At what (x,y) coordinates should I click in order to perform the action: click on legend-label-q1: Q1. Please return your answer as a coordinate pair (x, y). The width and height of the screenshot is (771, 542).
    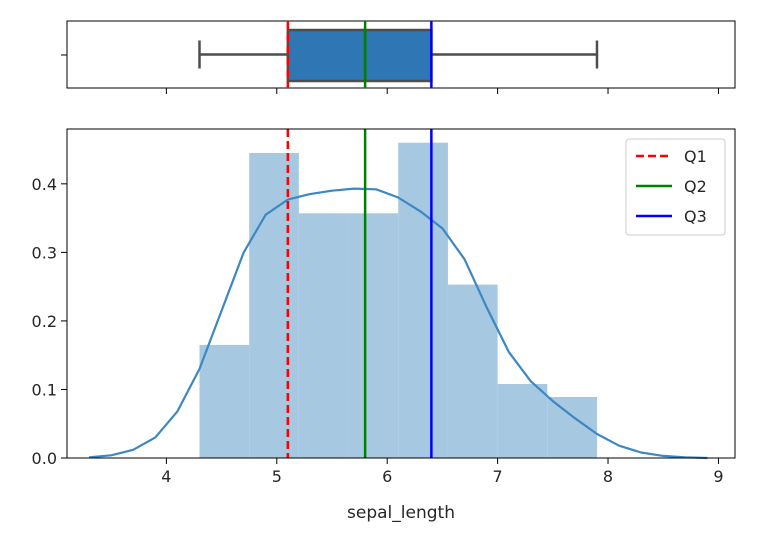
    Looking at the image, I should click on (695, 156).